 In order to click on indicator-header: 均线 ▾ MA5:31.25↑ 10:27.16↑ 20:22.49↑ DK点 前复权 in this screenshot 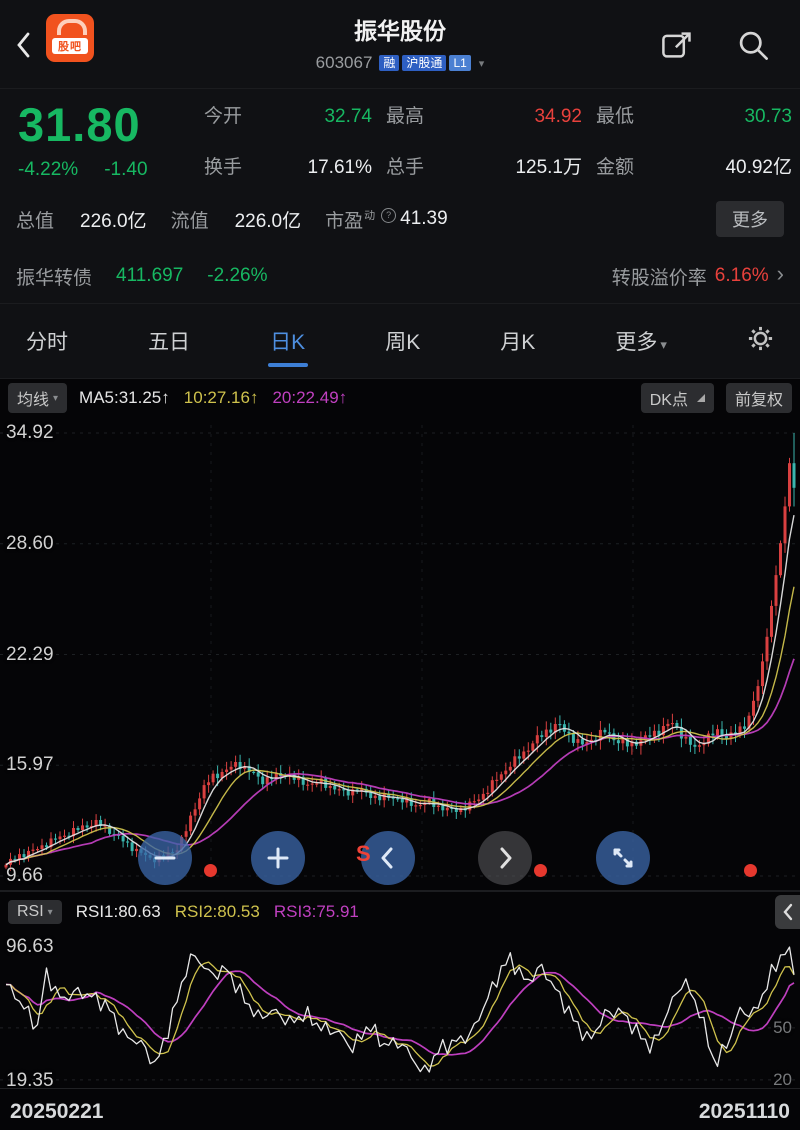, I will do `click(400, 398)`.